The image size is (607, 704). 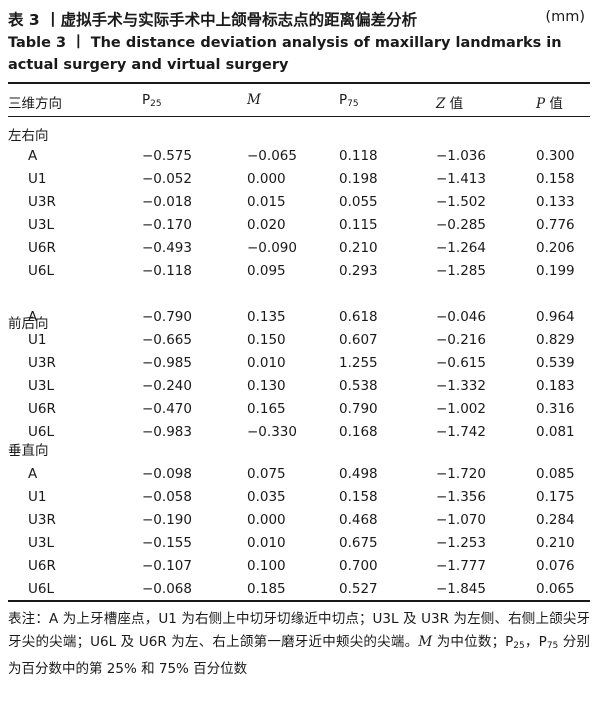 What do you see at coordinates (358, 589) in the screenshot?
I see `cell-p75: 0.527` at bounding box center [358, 589].